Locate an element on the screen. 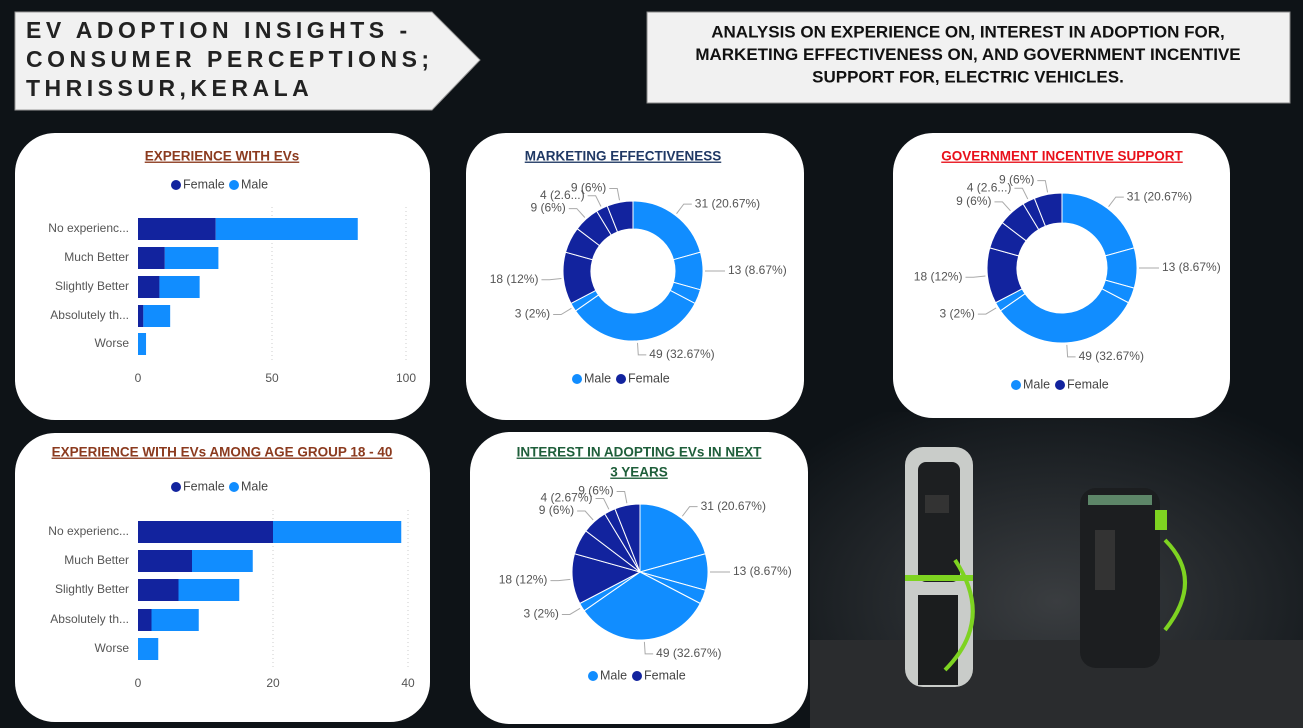 This screenshot has width=1303, height=728. chart-title: GOVERNMENT INCENTIVE SUPPORT is located at coordinates (1062, 156).